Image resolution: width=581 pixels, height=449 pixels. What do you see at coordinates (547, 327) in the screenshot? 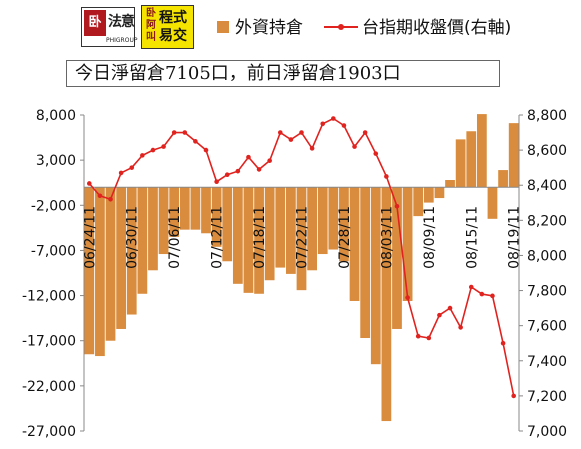
I see `right-tick-label: 7,600` at bounding box center [547, 327].